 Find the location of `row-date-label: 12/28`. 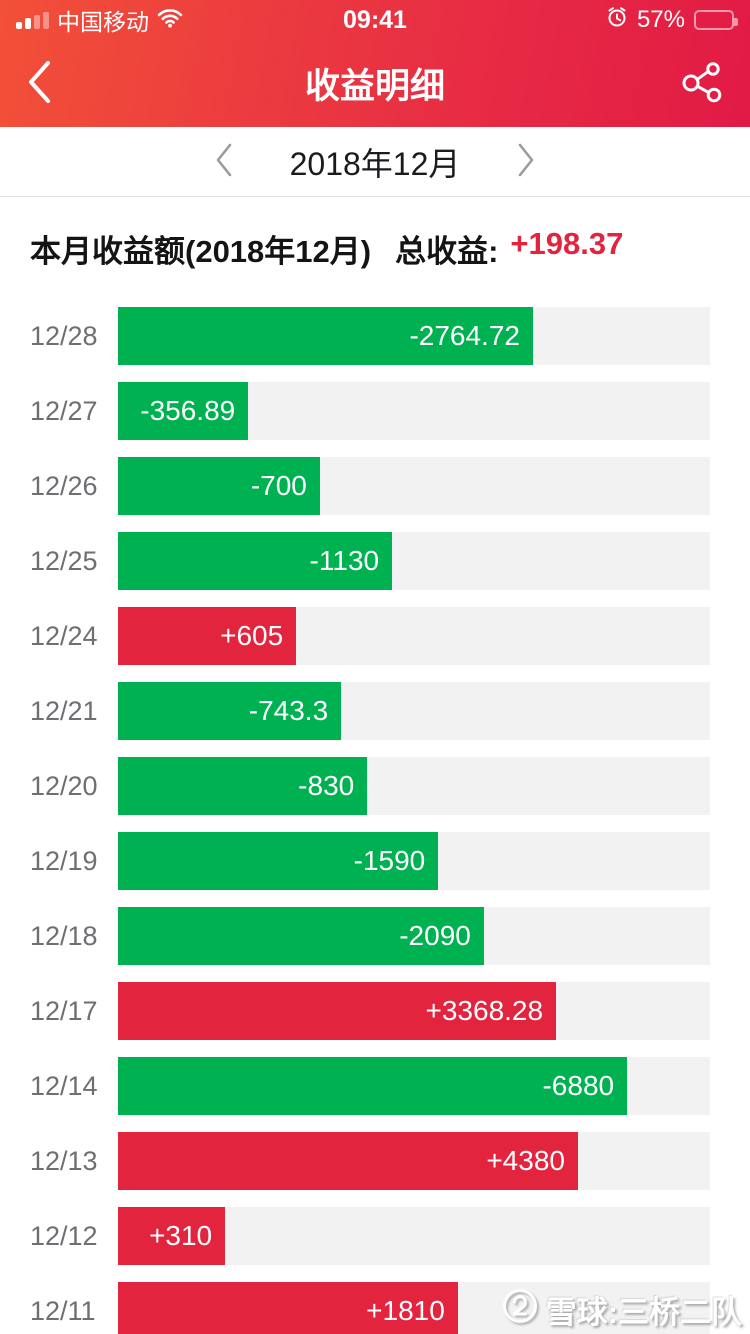

row-date-label: 12/28 is located at coordinates (64, 335).